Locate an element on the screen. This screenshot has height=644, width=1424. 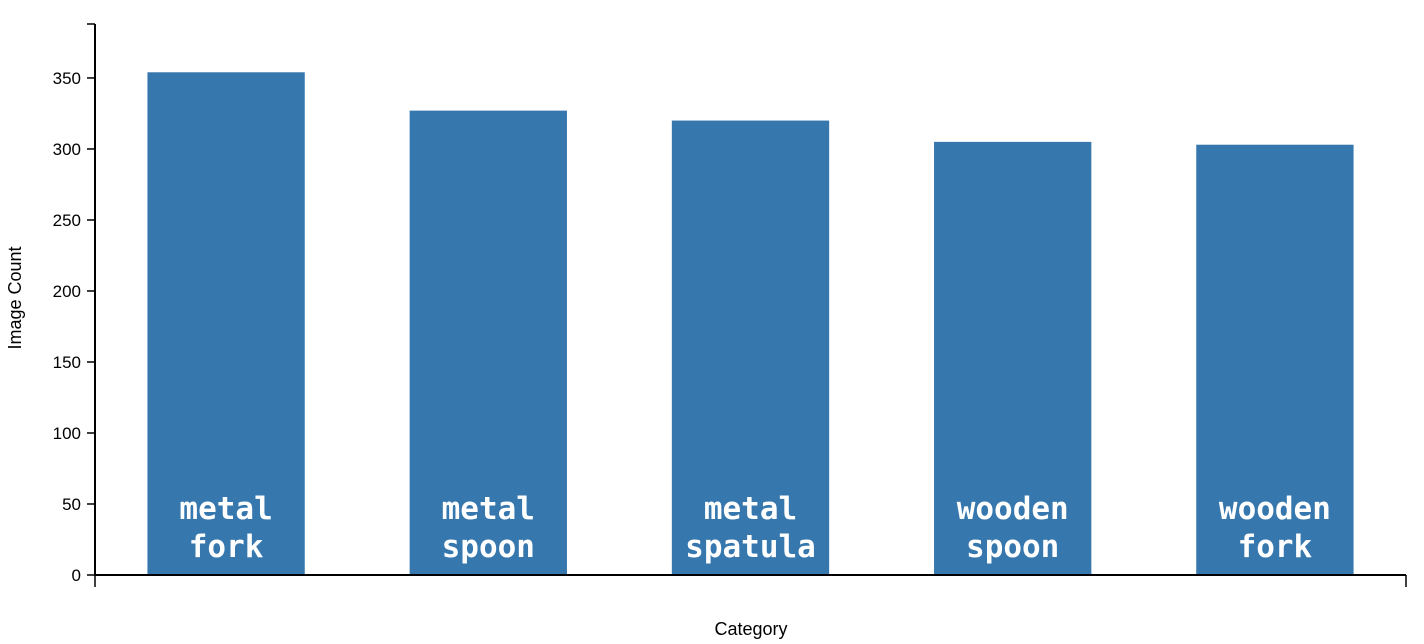
y-tick-label-4: 200 is located at coordinates (67, 291).